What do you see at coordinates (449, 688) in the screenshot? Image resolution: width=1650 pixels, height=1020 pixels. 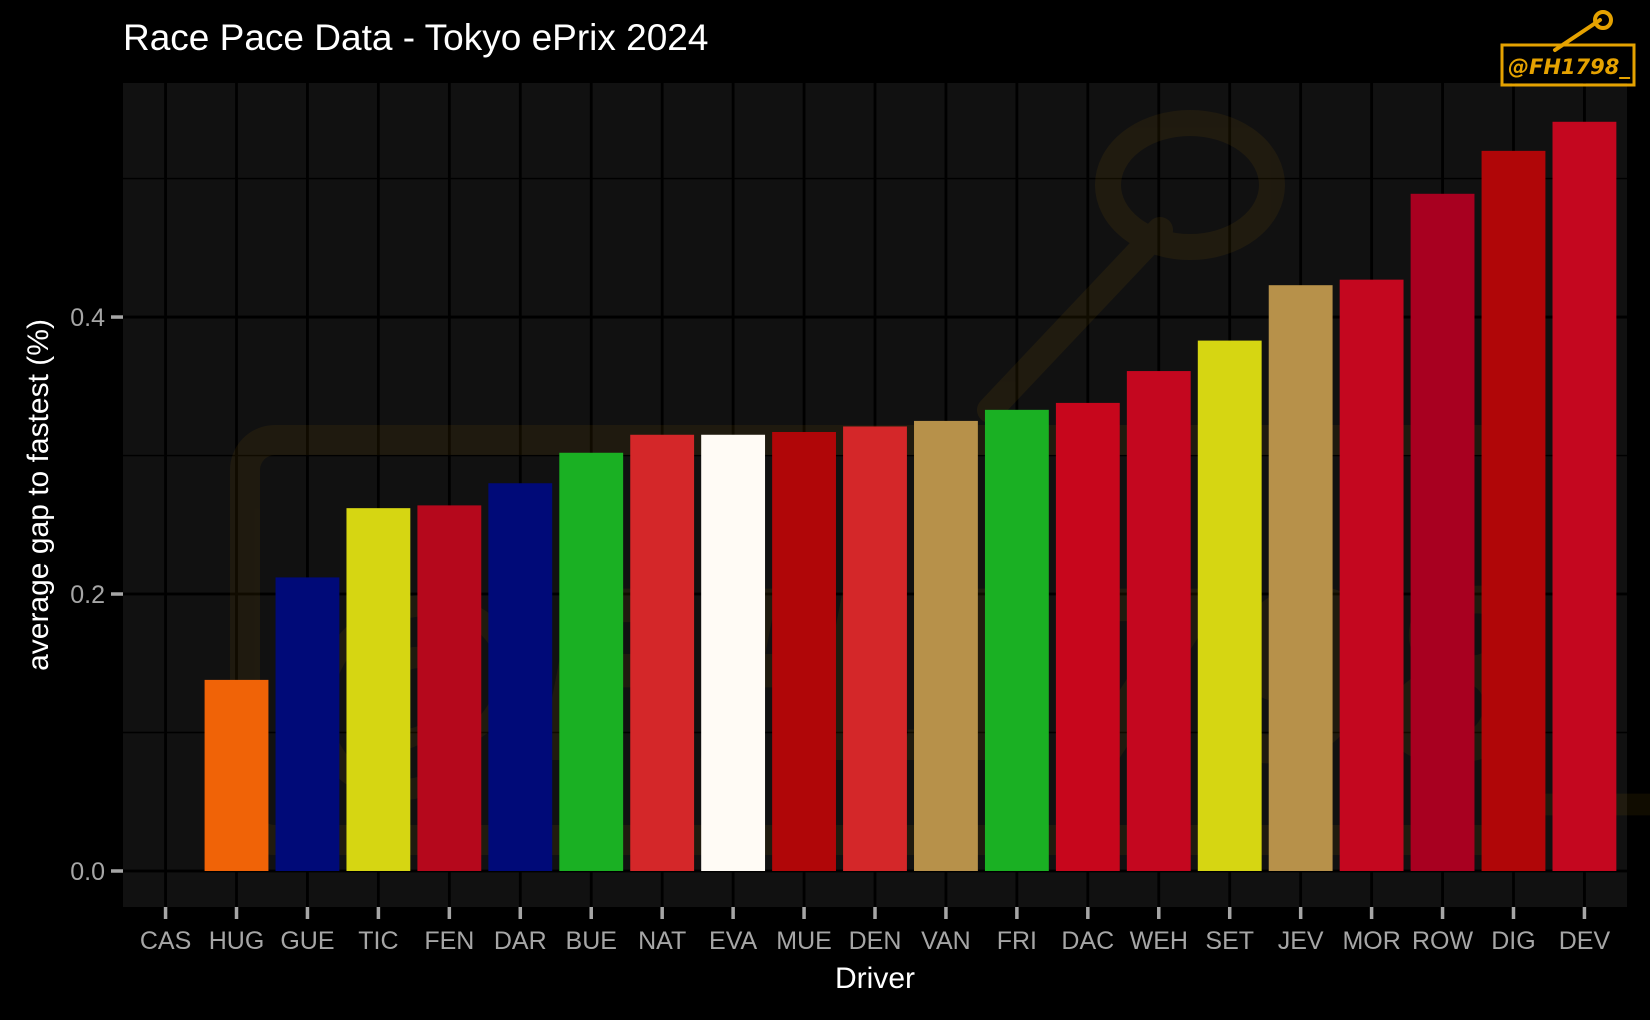 I see `bar-fen` at bounding box center [449, 688].